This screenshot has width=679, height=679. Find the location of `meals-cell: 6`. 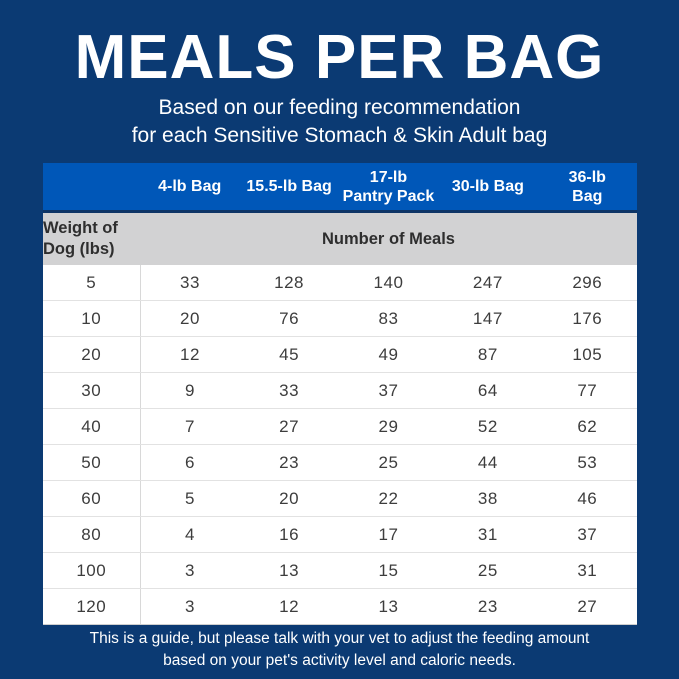

meals-cell: 6 is located at coordinates (190, 462).